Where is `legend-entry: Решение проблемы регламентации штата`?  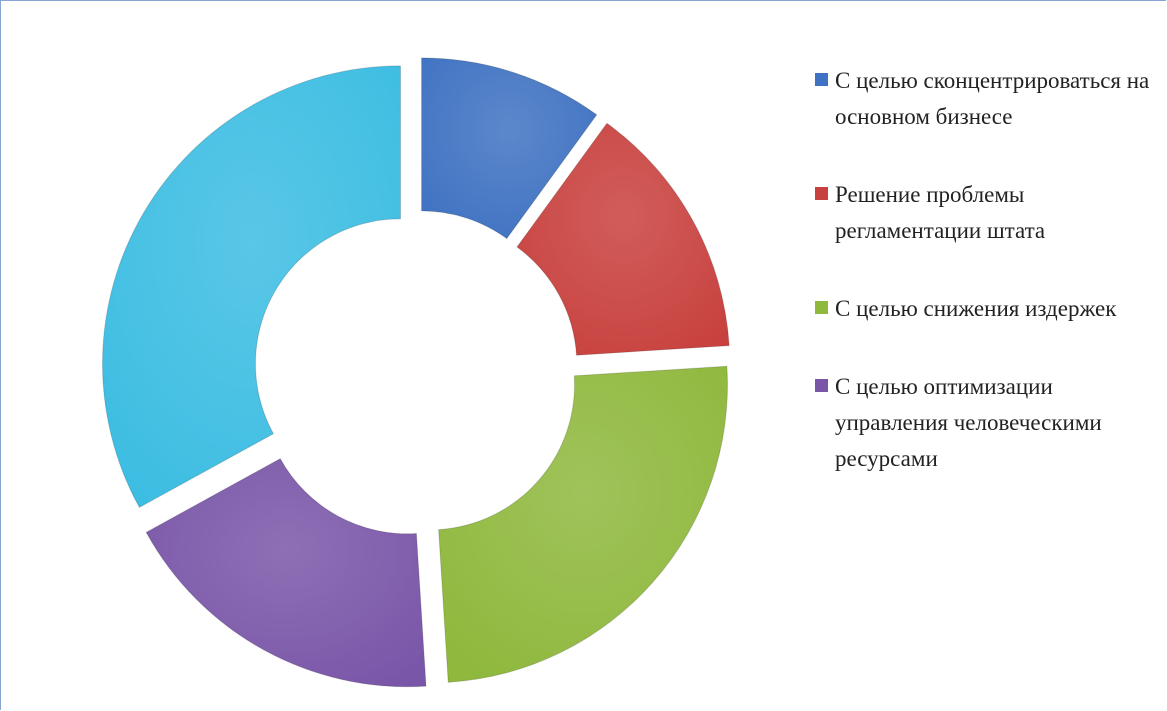 legend-entry: Решение проблемы регламентации штата is located at coordinates (983, 213).